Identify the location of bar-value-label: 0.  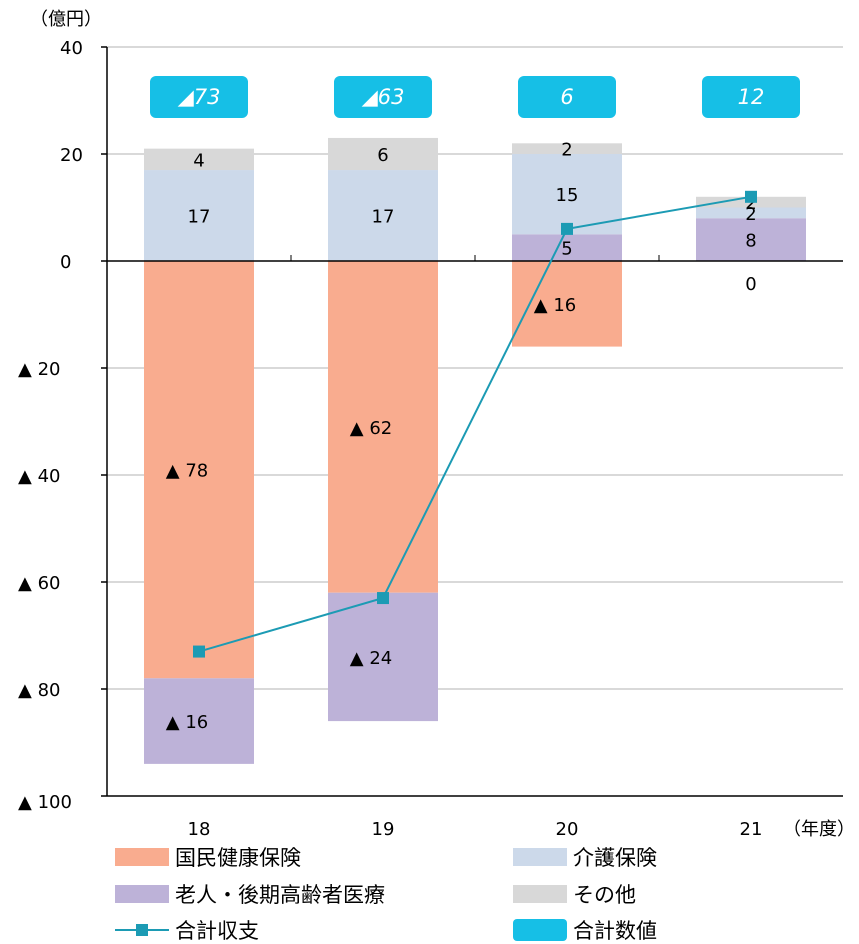
(750, 284).